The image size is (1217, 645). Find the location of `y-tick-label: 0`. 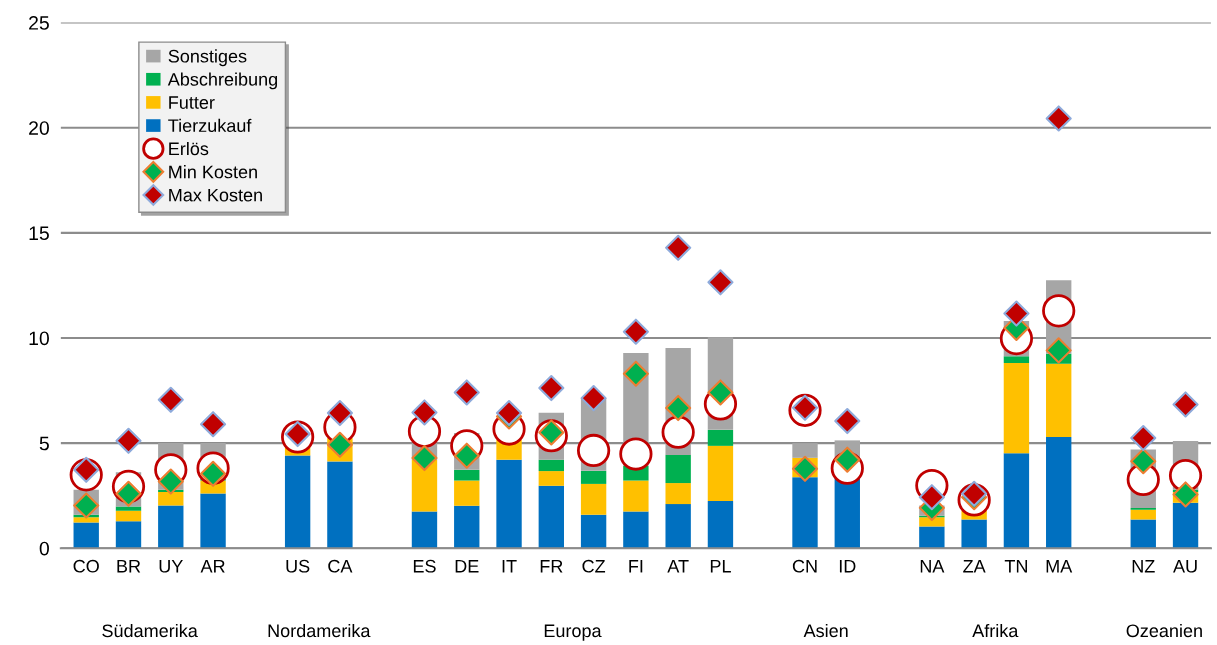

y-tick-label: 0 is located at coordinates (44, 548).